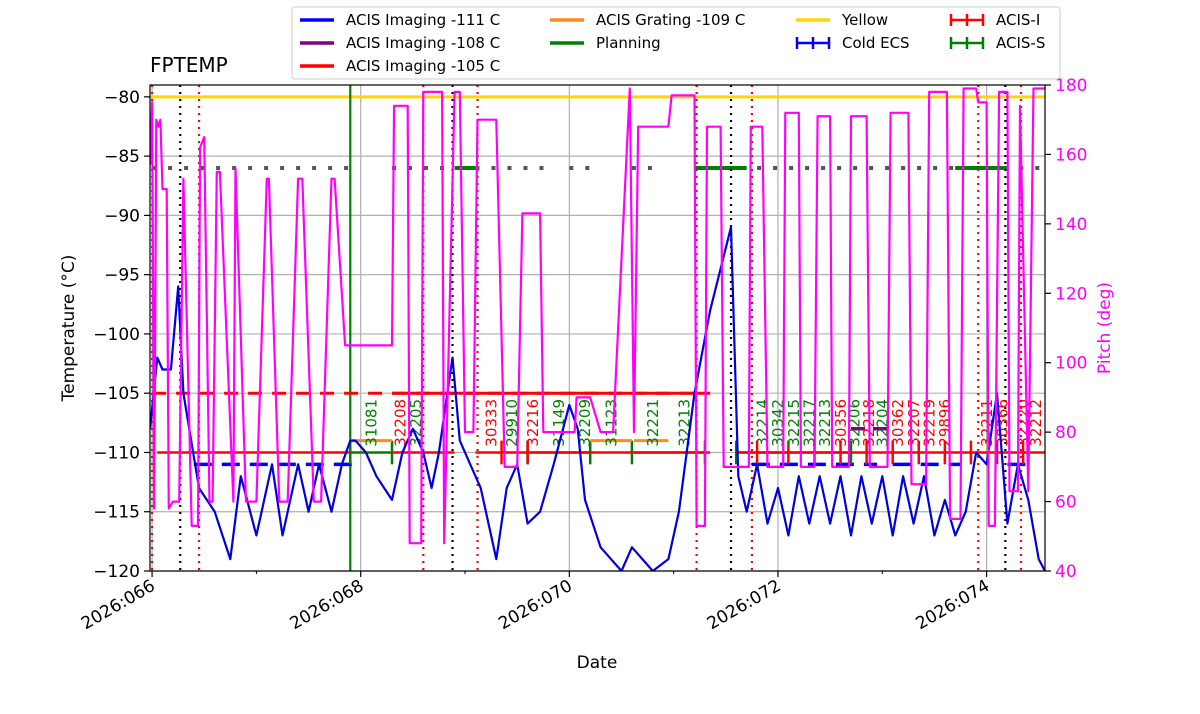 The width and height of the screenshot is (1200, 714). I want to click on y2-tick-label-5: 140, so click(1071, 225).